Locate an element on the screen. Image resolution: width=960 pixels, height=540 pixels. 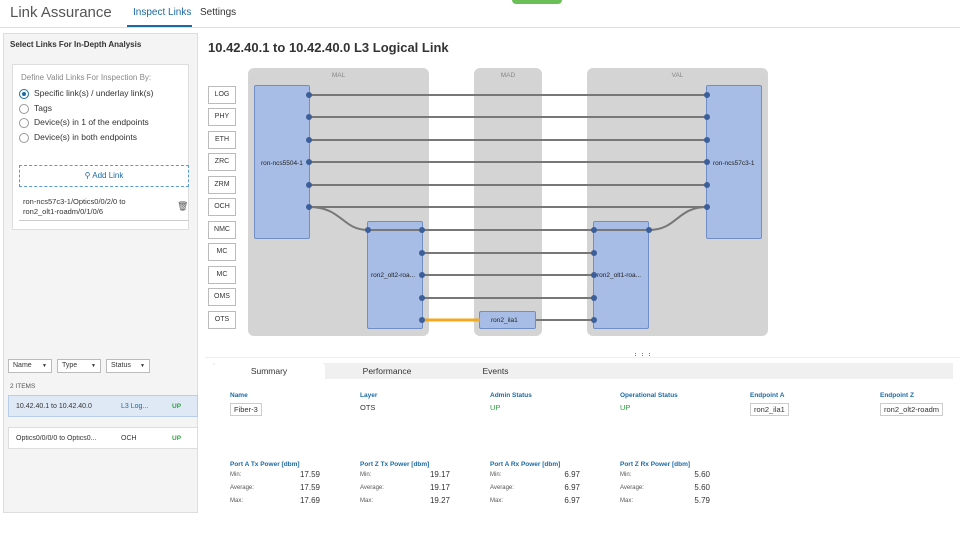
search-icon: ⚲ is located at coordinates (88, 175).